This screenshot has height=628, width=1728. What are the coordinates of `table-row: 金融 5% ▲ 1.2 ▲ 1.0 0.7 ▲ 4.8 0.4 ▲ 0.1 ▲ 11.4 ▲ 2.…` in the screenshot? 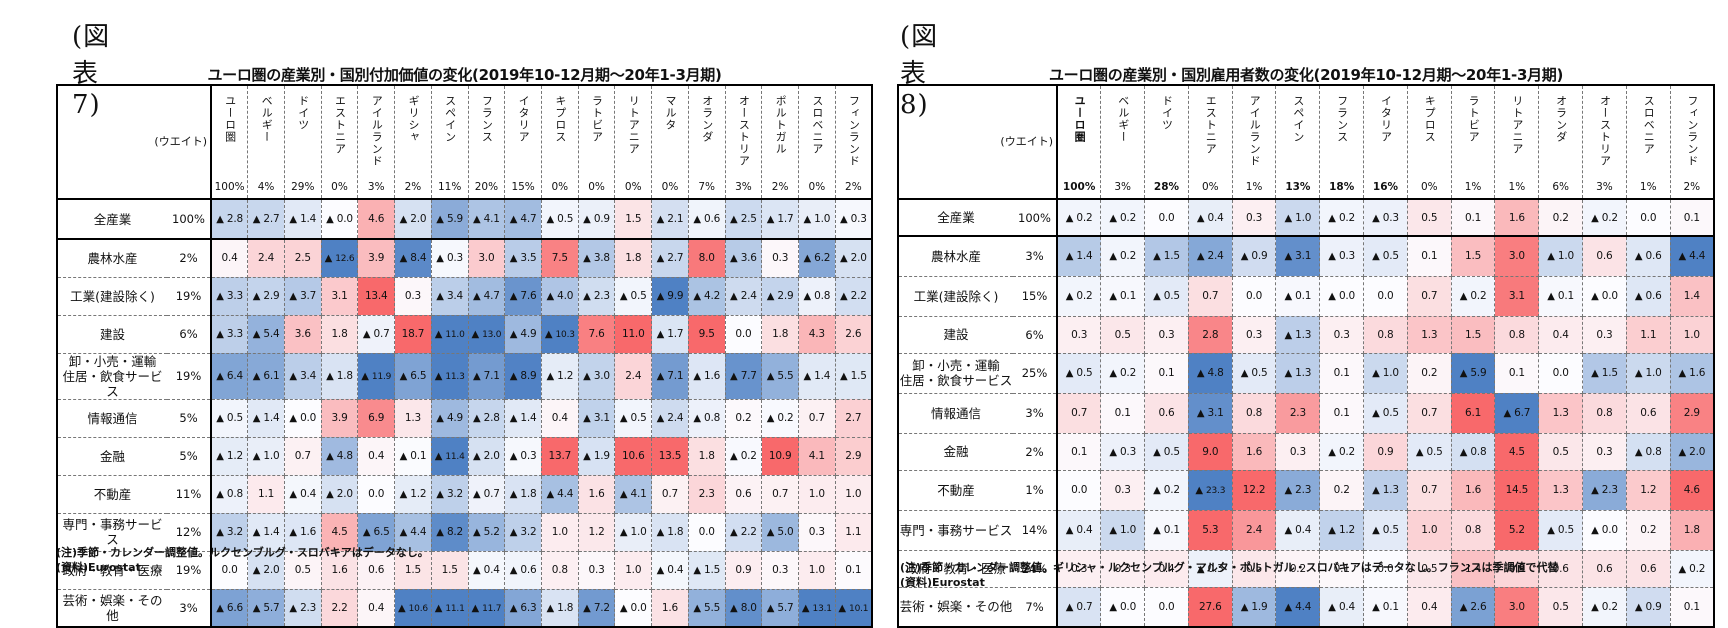 It's located at (465, 456).